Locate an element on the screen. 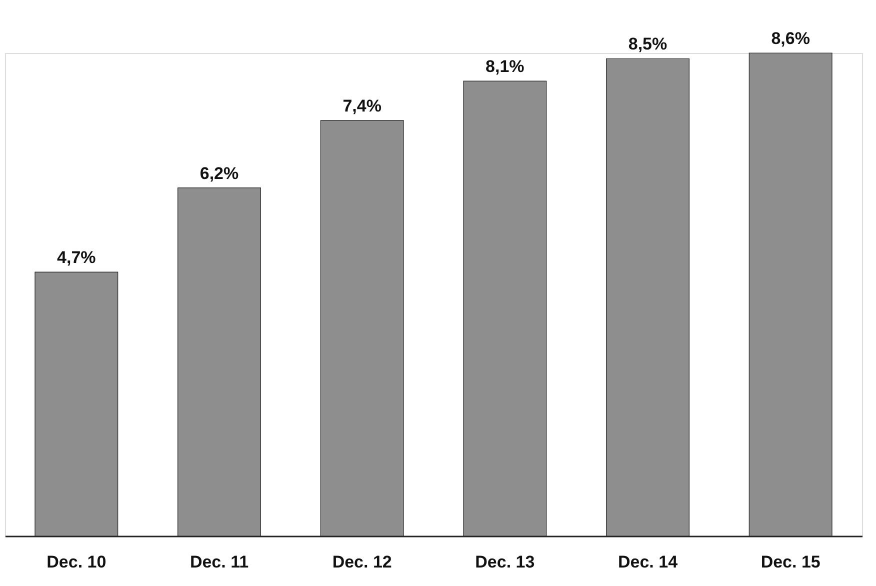 The width and height of the screenshot is (876, 586). x-tick-label: Dec. 15 is located at coordinates (790, 562).